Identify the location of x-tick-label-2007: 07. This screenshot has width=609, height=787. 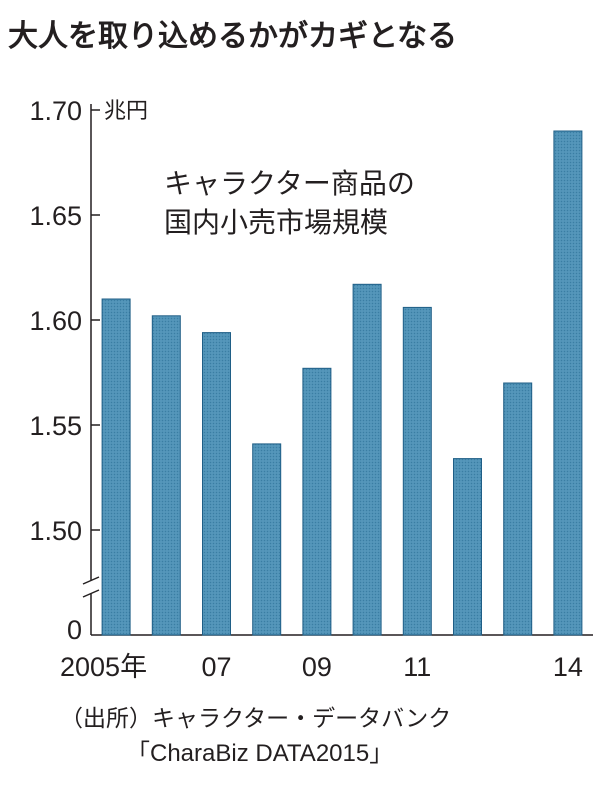
(216, 667).